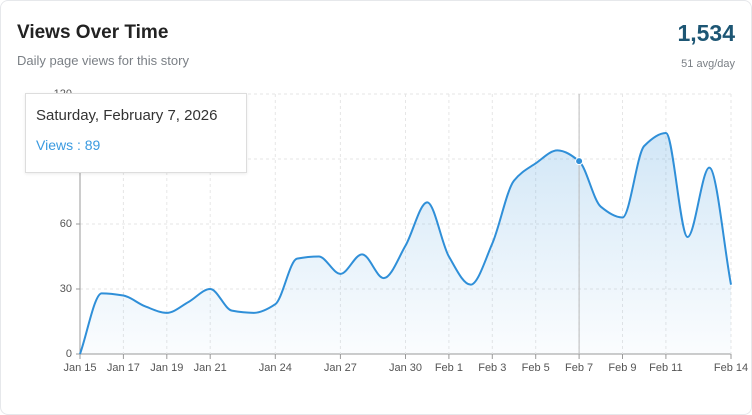  Describe the element at coordinates (579, 161) in the screenshot. I see `active-point` at that location.